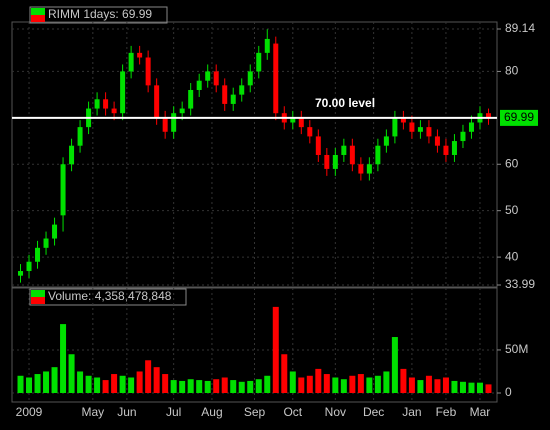  Describe the element at coordinates (512, 210) in the screenshot. I see `y-tick-label: 50` at that location.